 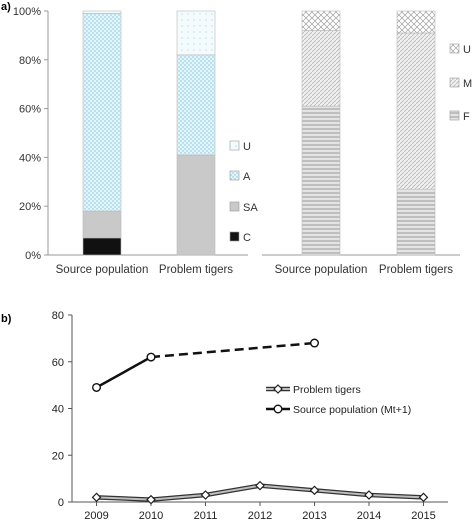 What do you see at coordinates (278, 409) in the screenshot?
I see `legend-marker-source-population` at bounding box center [278, 409].